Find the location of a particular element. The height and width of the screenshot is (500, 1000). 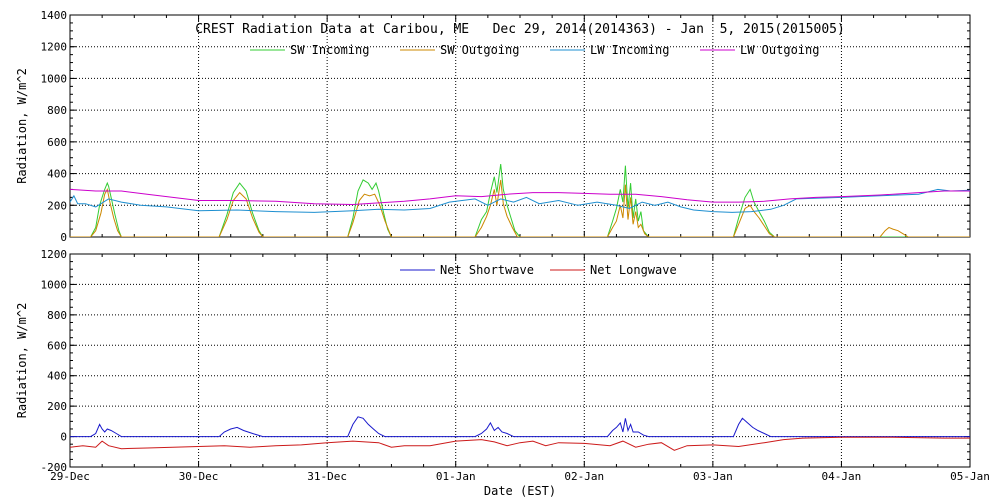

series-line-lw-outgoing is located at coordinates (520, 197).